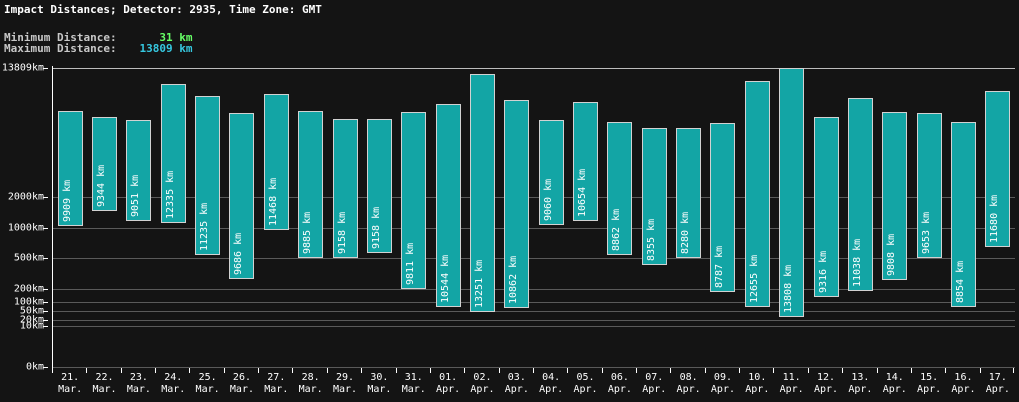 The height and width of the screenshot is (402, 1019). I want to click on bar: 1170 km 12335 km, so click(173, 153).